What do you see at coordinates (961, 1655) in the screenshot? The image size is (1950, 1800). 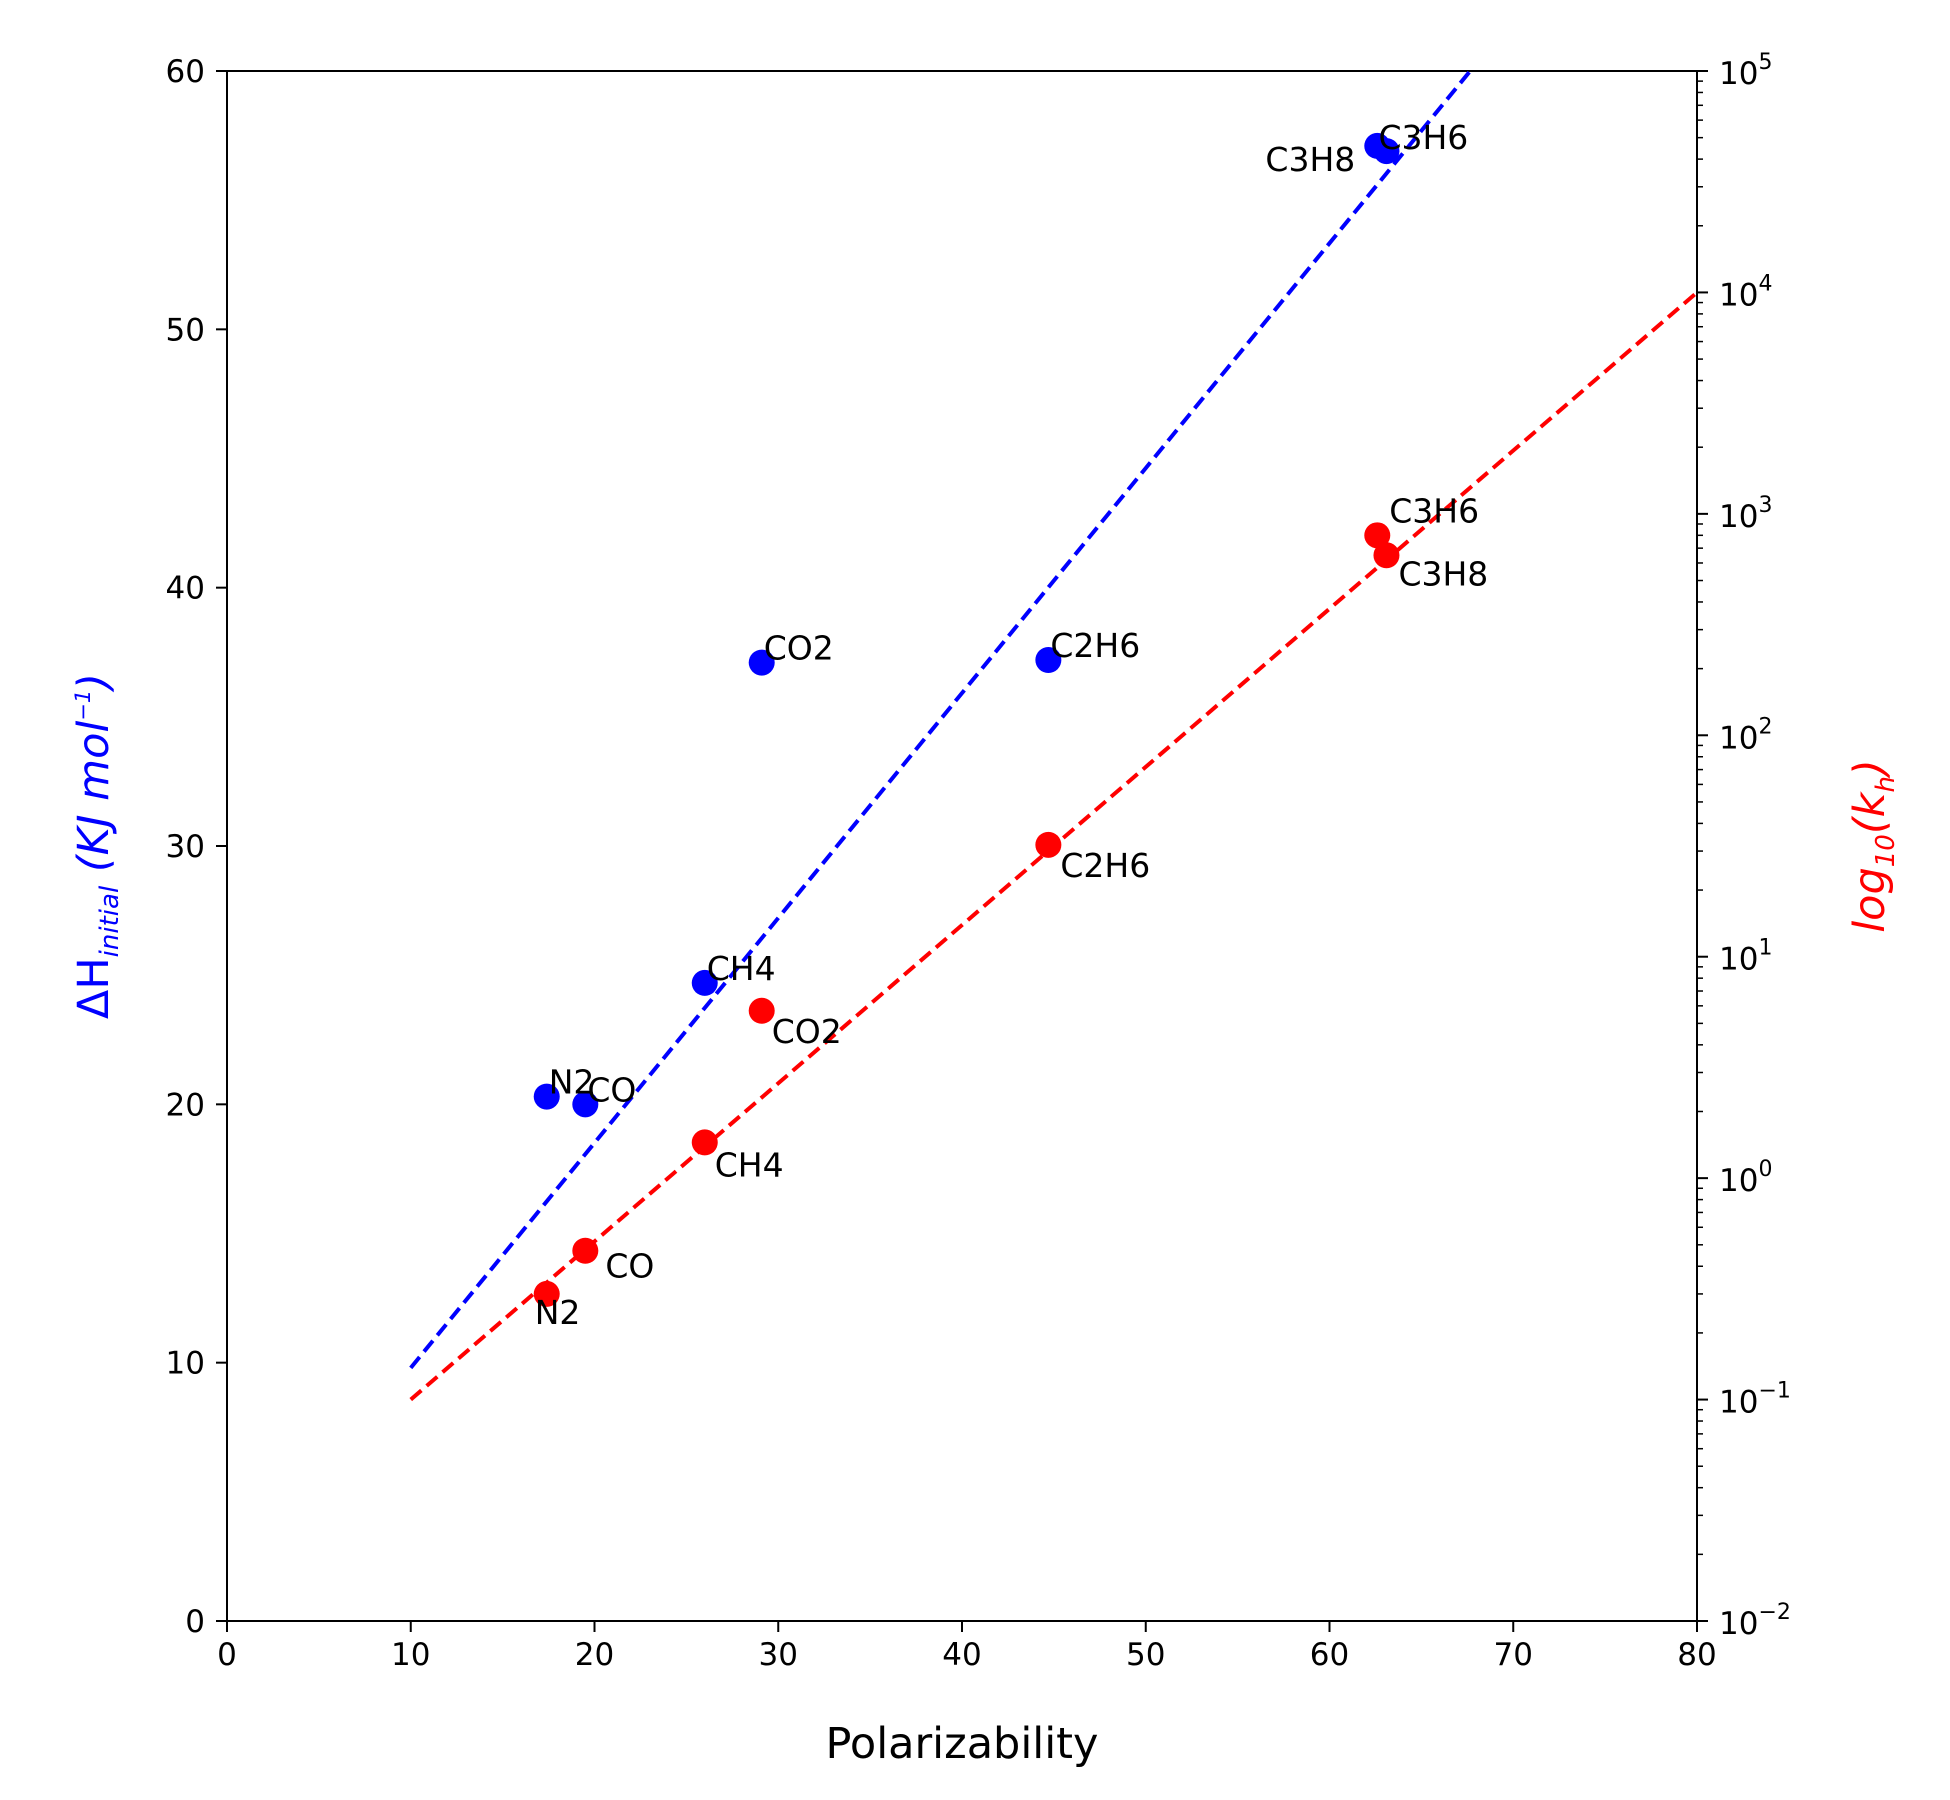 I see `x-tick-label: 40` at bounding box center [961, 1655].